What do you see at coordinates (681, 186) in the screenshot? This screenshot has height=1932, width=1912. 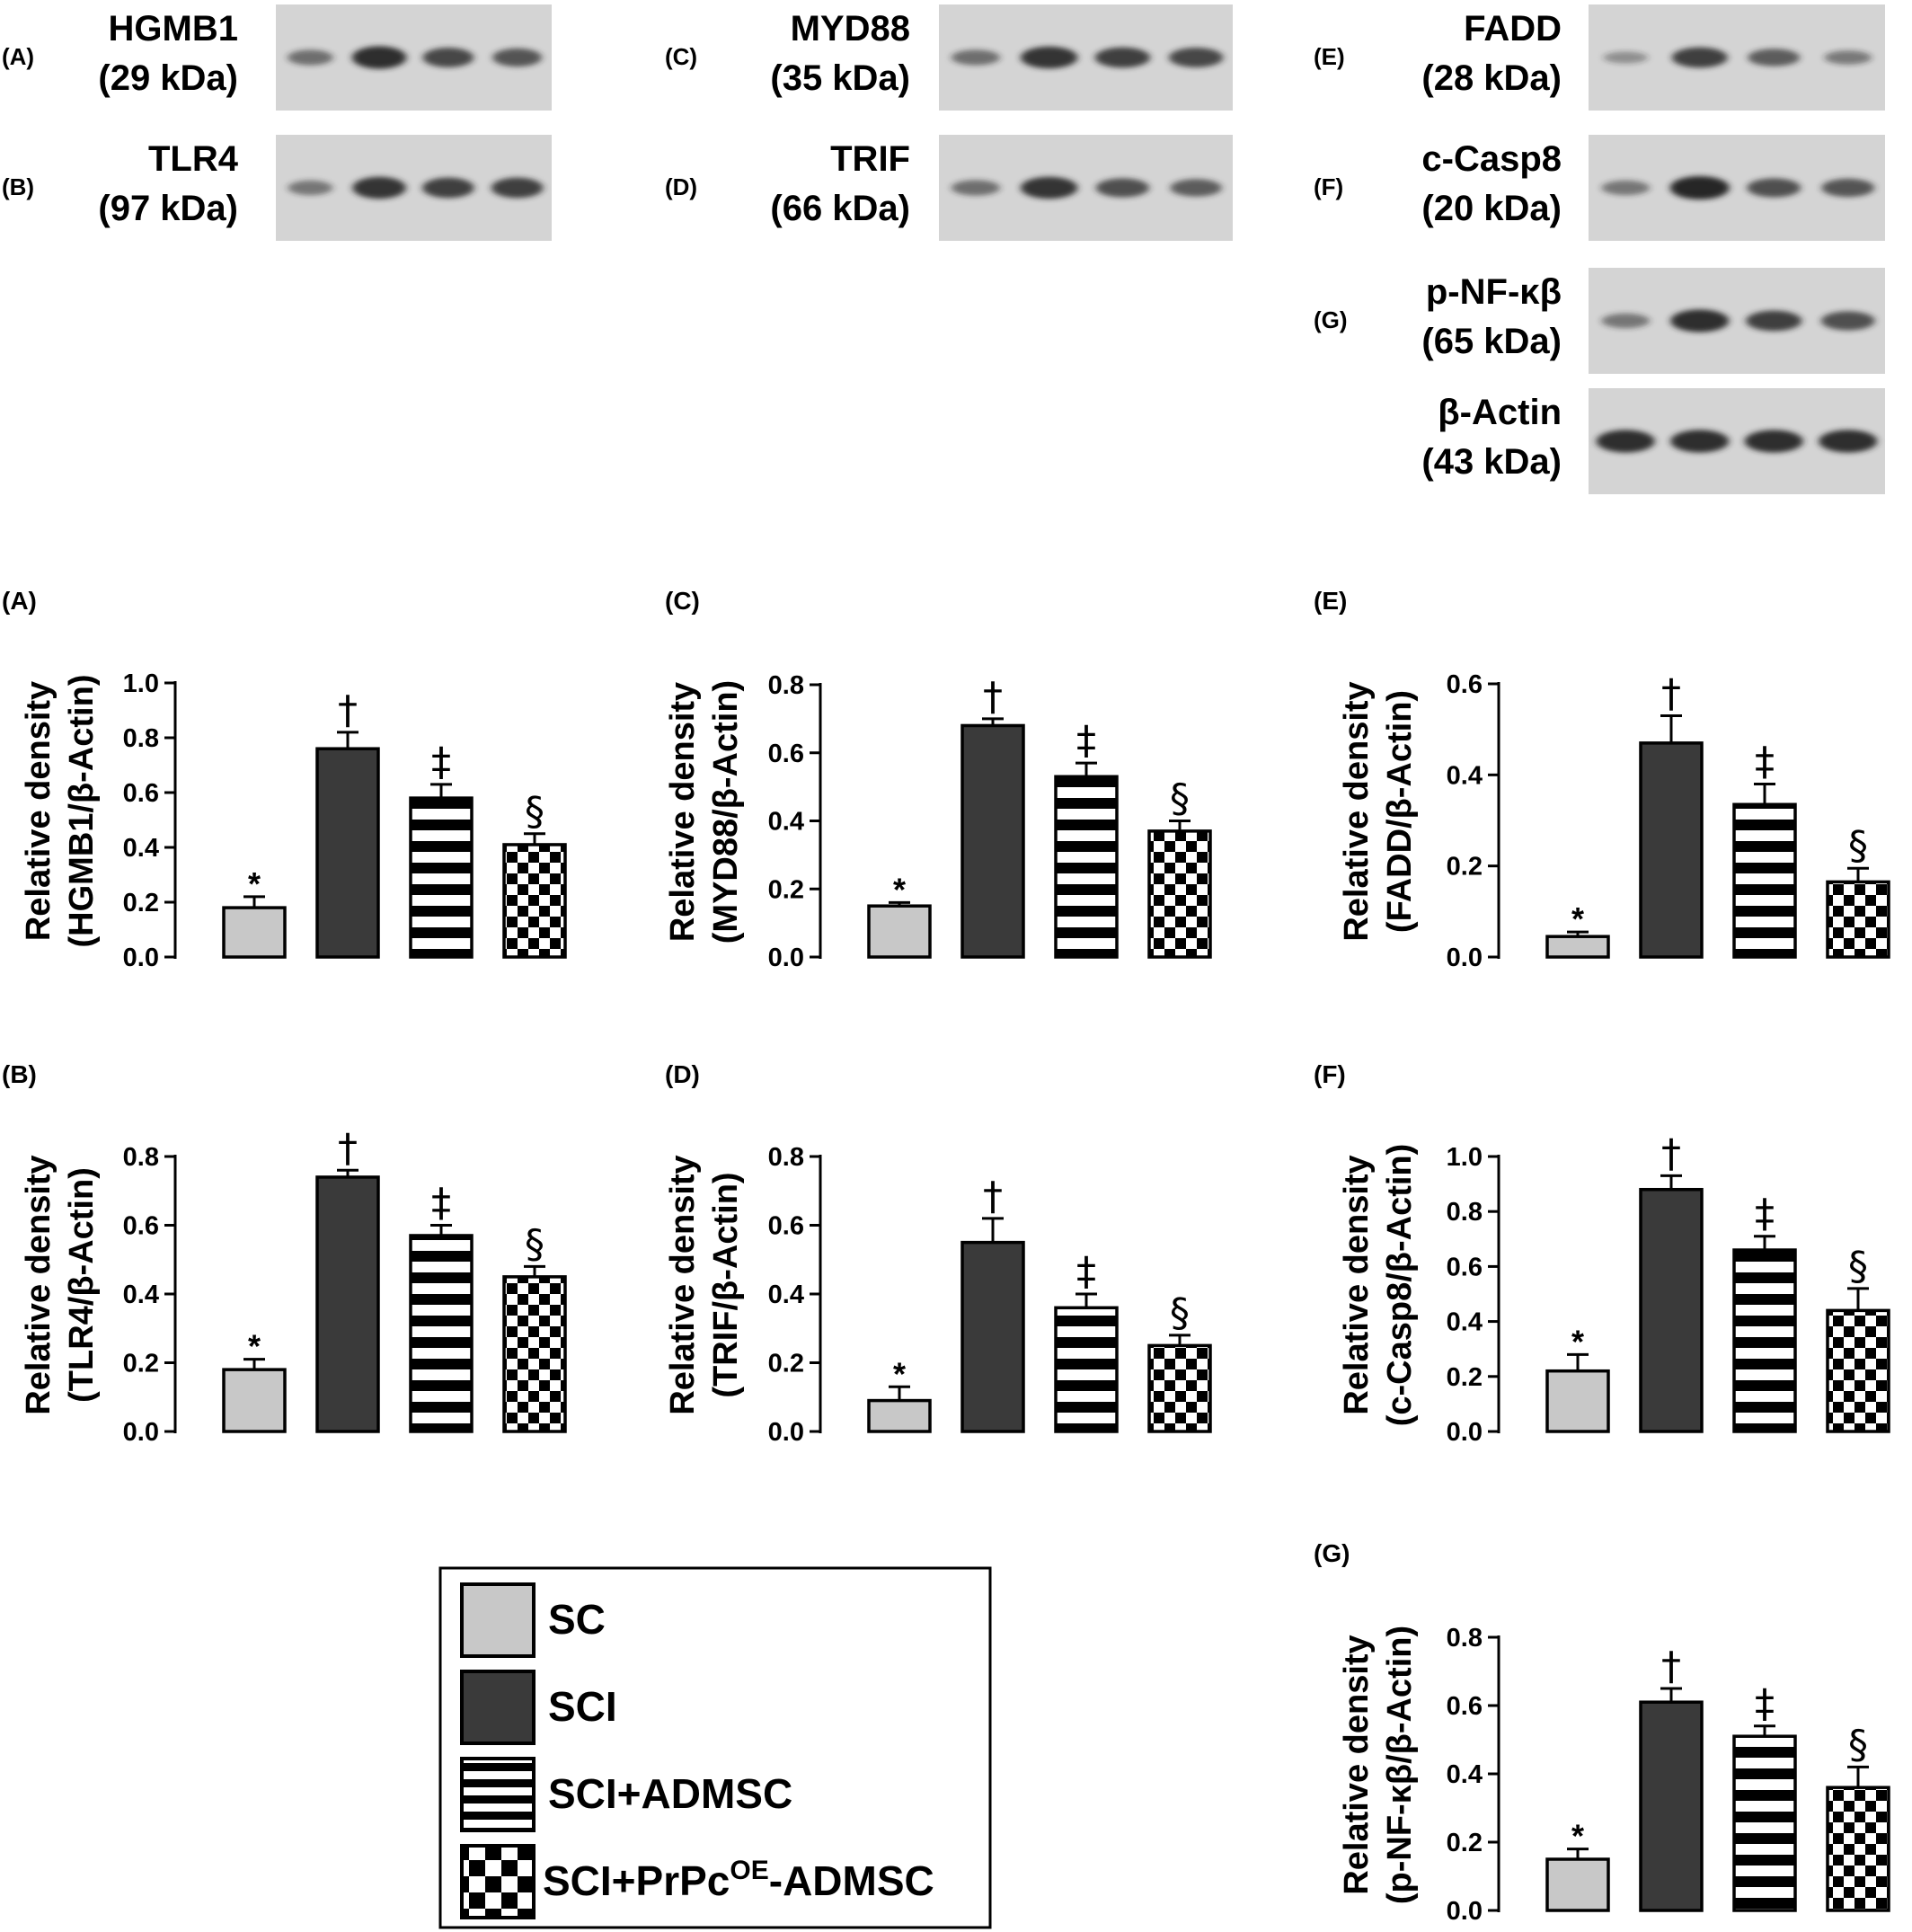 I see `blot-panel-letter: (D)` at bounding box center [681, 186].